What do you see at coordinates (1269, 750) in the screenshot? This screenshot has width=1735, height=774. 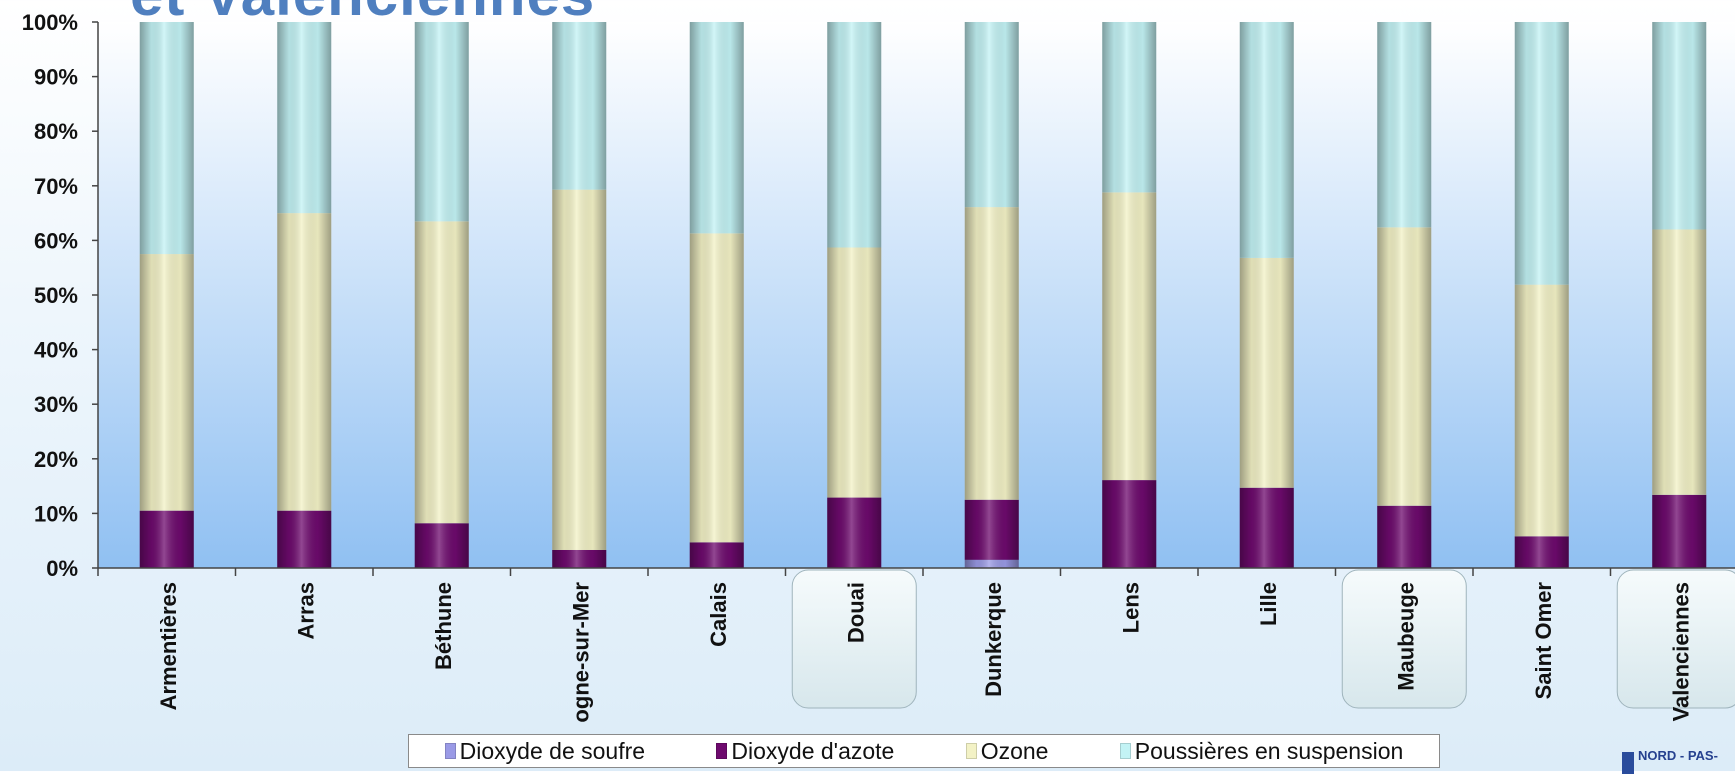 I see `legend-label-poussieres: Poussières en suspension` at bounding box center [1269, 750].